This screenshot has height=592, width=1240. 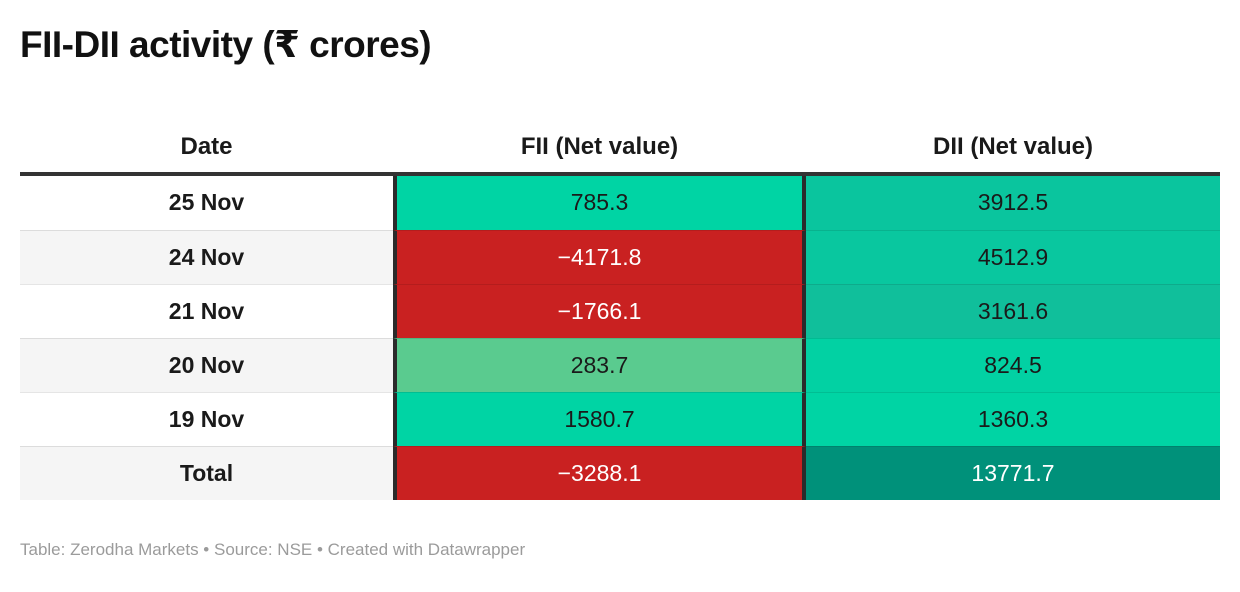 What do you see at coordinates (1013, 472) in the screenshot?
I see `dii-total-cell: 13771.7` at bounding box center [1013, 472].